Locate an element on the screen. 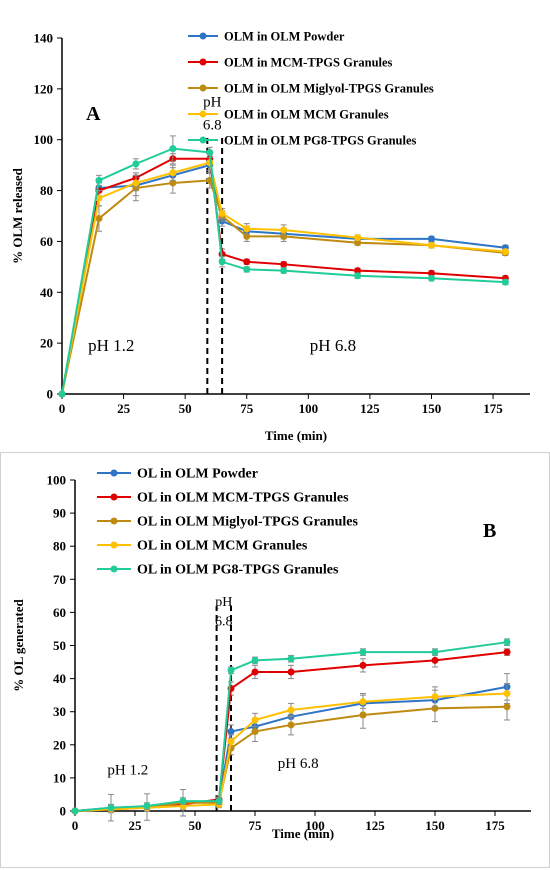 The width and height of the screenshot is (550, 870). legend-label: OLM in OLM MCM Granules is located at coordinates (306, 115).